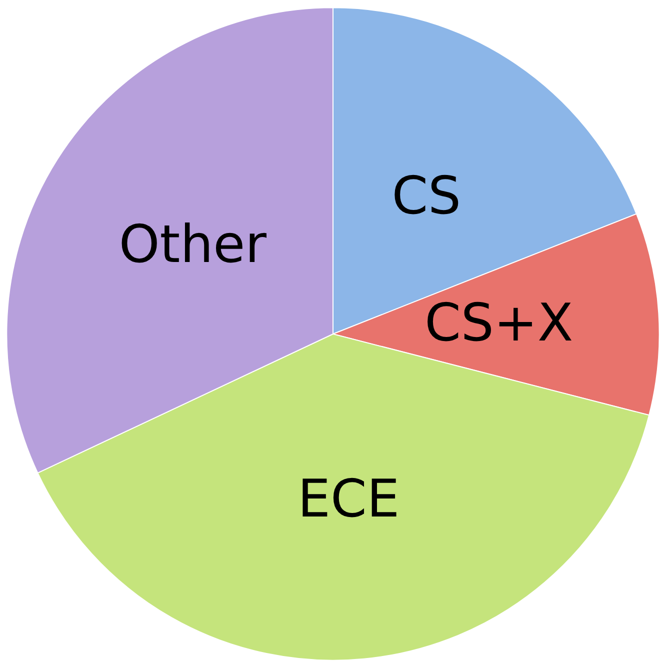  I want to click on slice-label: Other, so click(193, 244).